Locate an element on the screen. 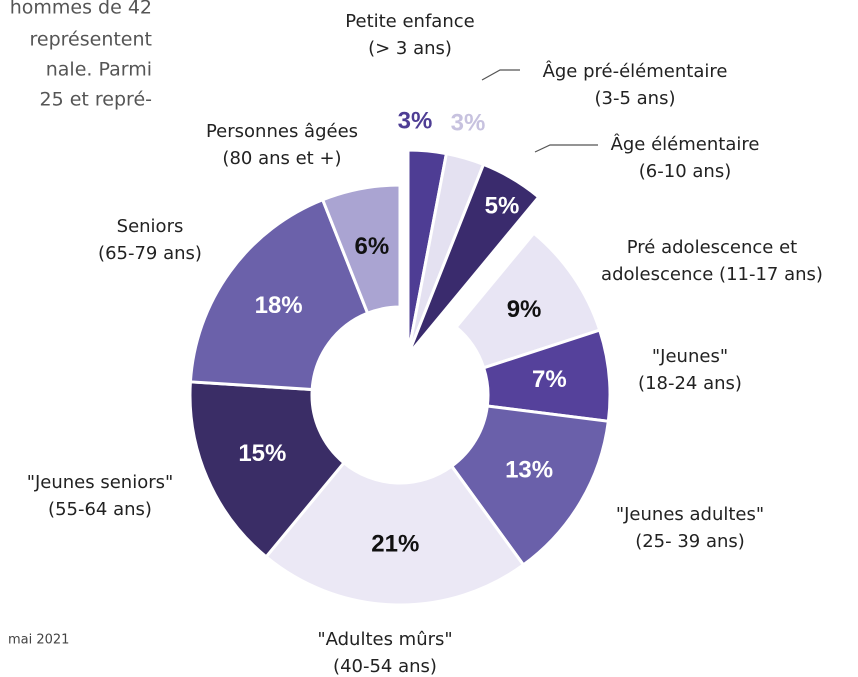  category-label: (6-10 ans) is located at coordinates (685, 171).